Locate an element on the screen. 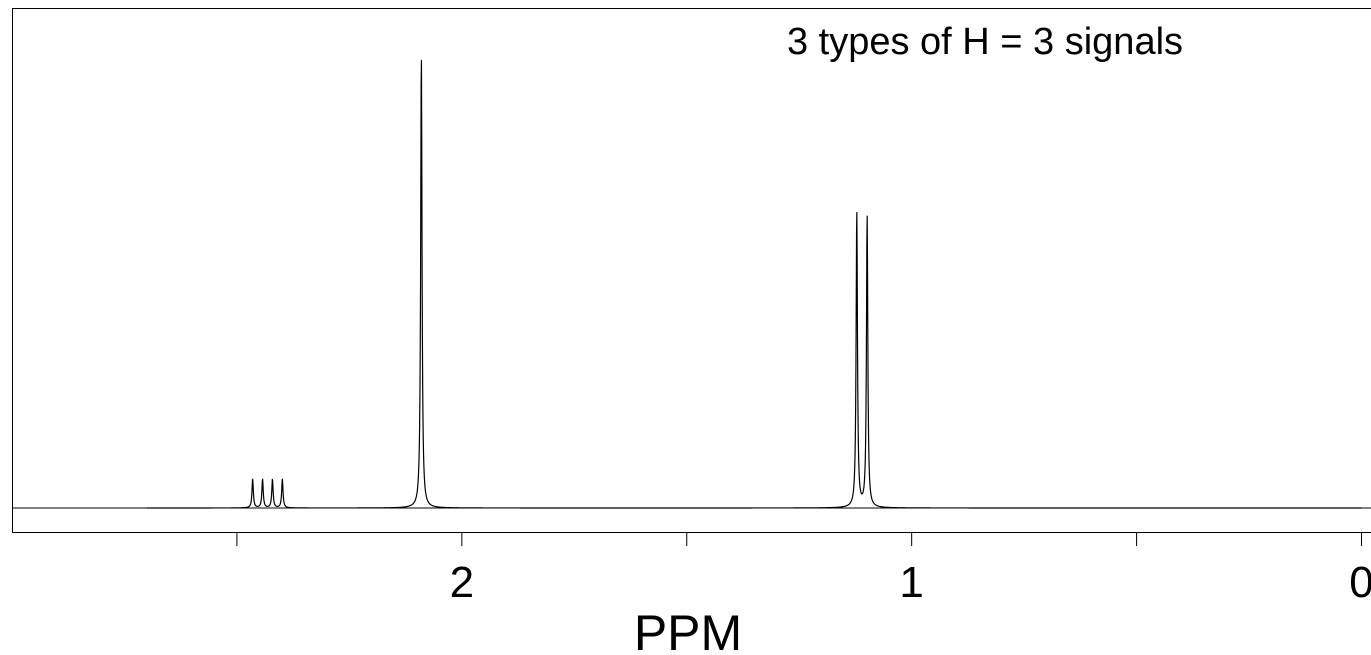 Image resolution: width=1371 pixels, height=655 pixels. signal-count-annotation: 3 types of H = 3 signals is located at coordinates (985, 42).